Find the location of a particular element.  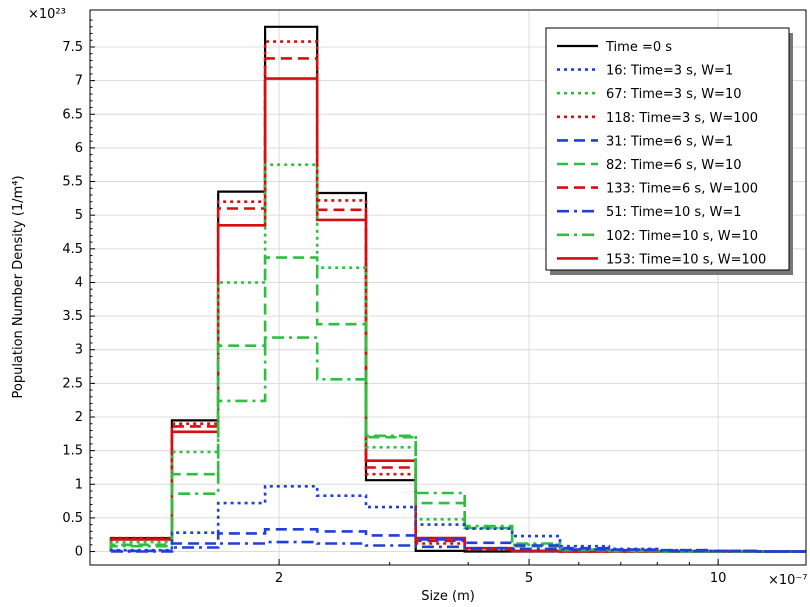

y-axis-label: Population Number Density (1/m⁴) is located at coordinates (18, 286).